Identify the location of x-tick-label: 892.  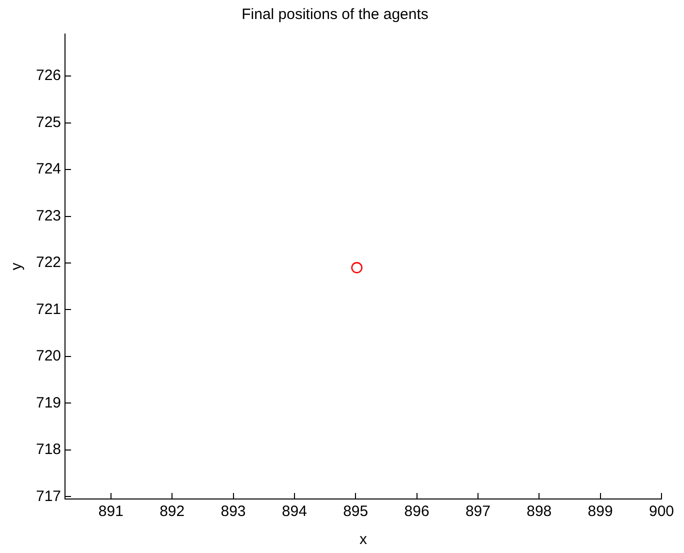
(172, 511).